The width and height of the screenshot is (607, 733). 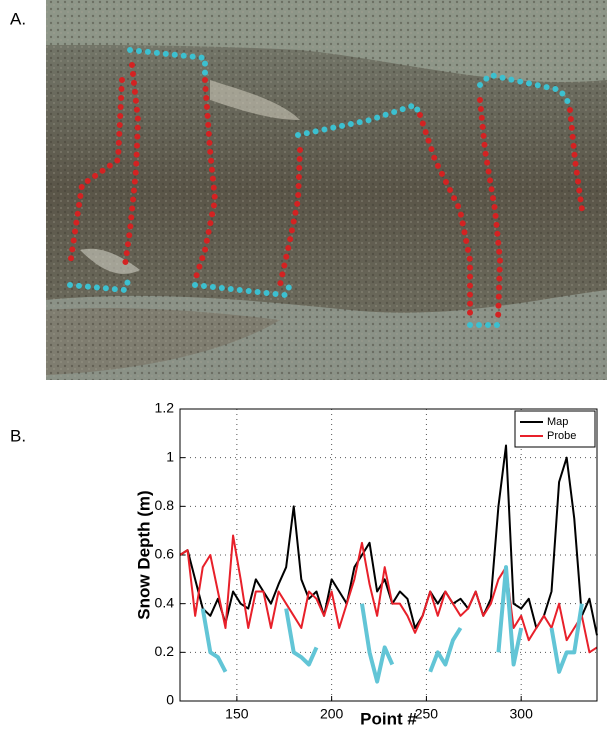 I want to click on y-tick-label: 0.2, so click(x=165, y=651).